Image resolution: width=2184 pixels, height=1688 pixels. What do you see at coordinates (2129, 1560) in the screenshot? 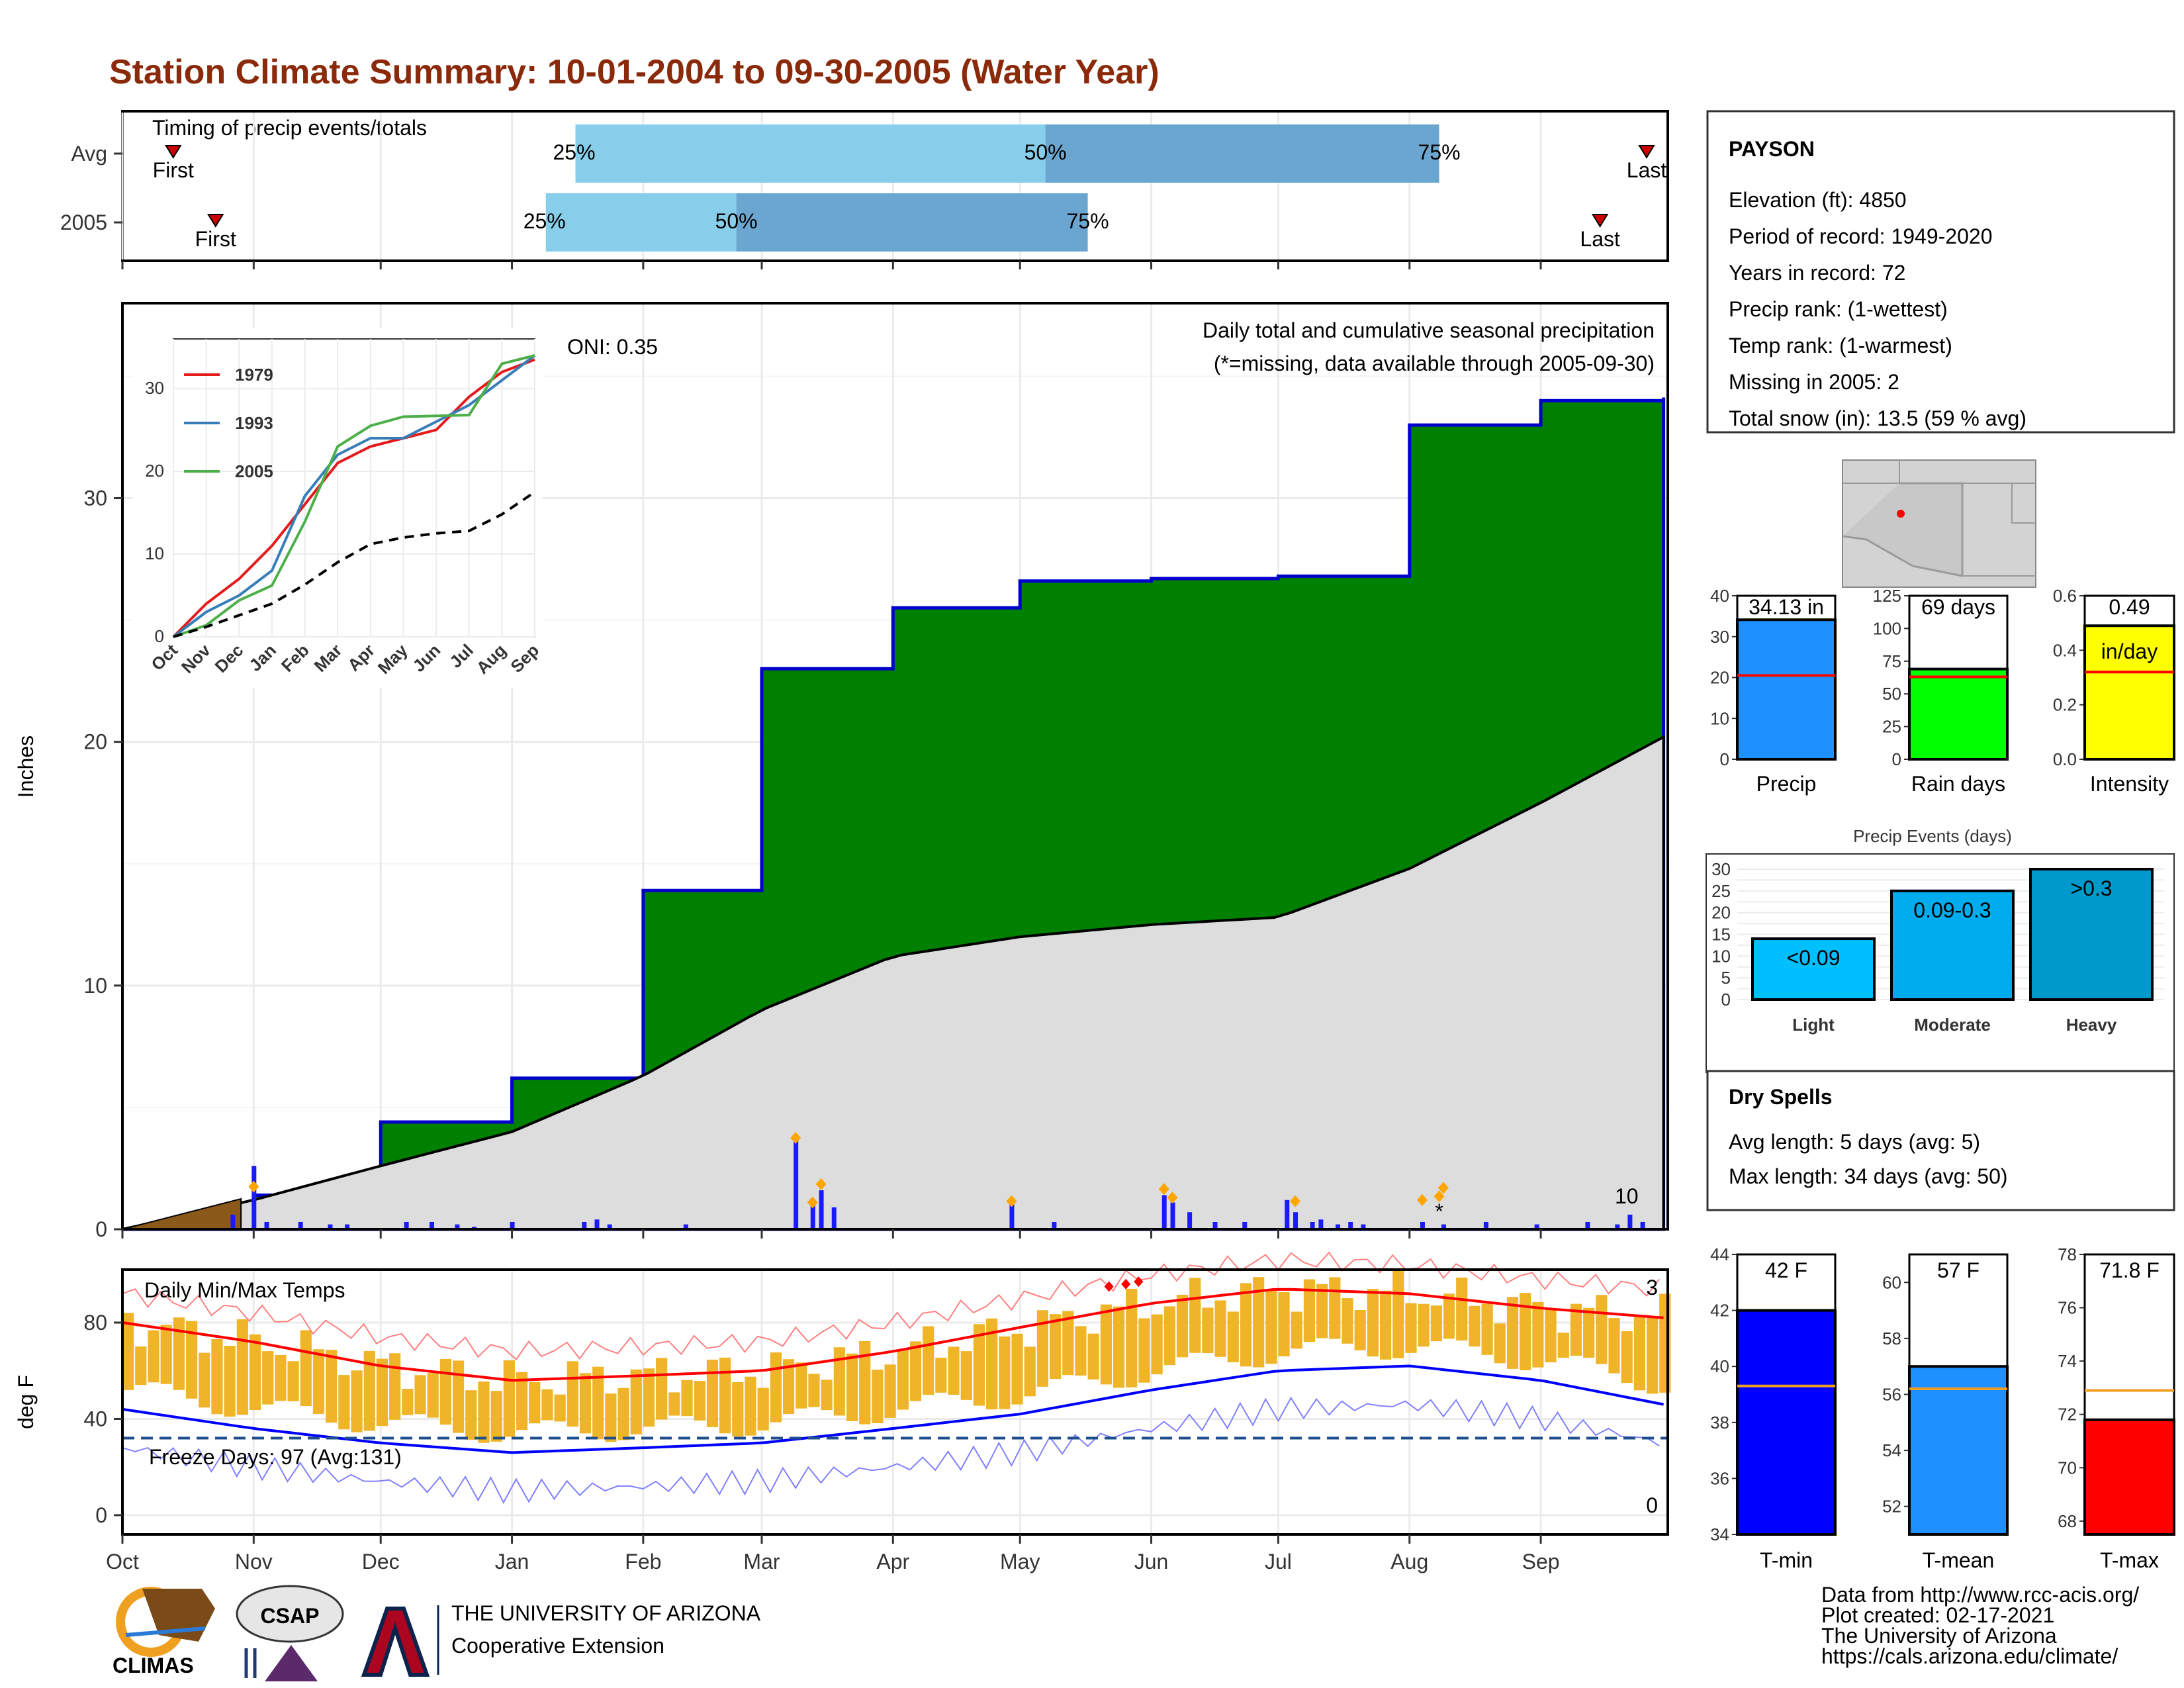
I see `temp-bar-label: T-max` at bounding box center [2129, 1560].